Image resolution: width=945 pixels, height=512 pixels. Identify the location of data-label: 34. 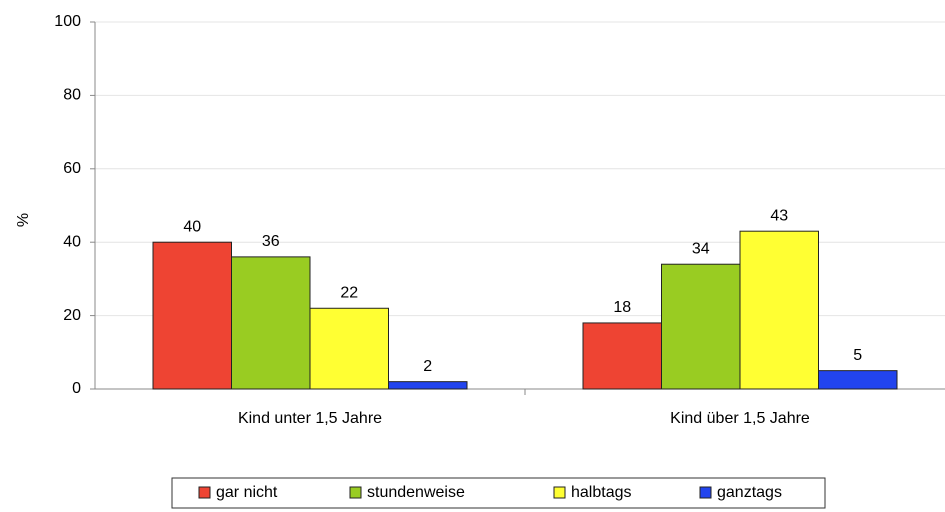
(701, 248).